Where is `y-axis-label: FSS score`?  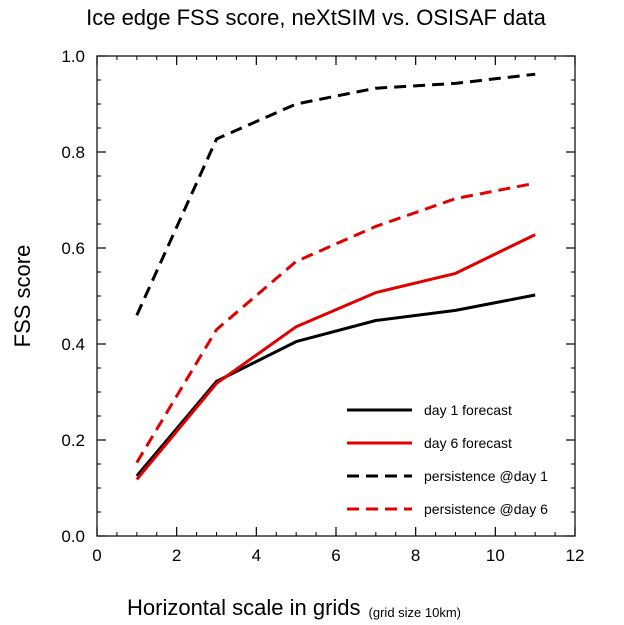 y-axis-label: FSS score is located at coordinates (22, 296).